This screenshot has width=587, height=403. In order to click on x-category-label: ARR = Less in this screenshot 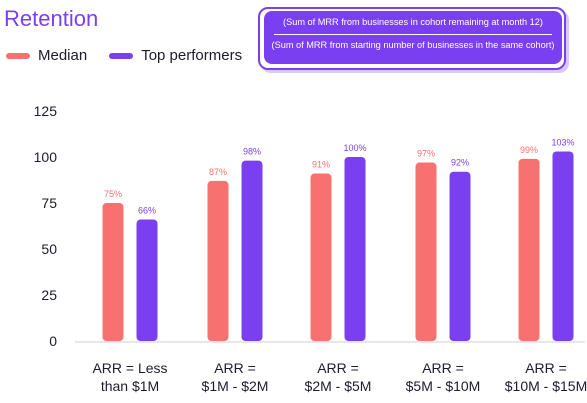, I will do `click(129, 368)`.